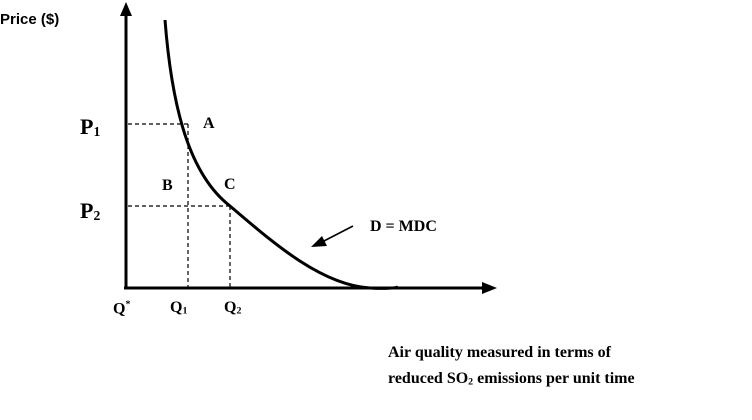 This screenshot has height=420, width=752. I want to click on q2-label: Q2, so click(233, 308).